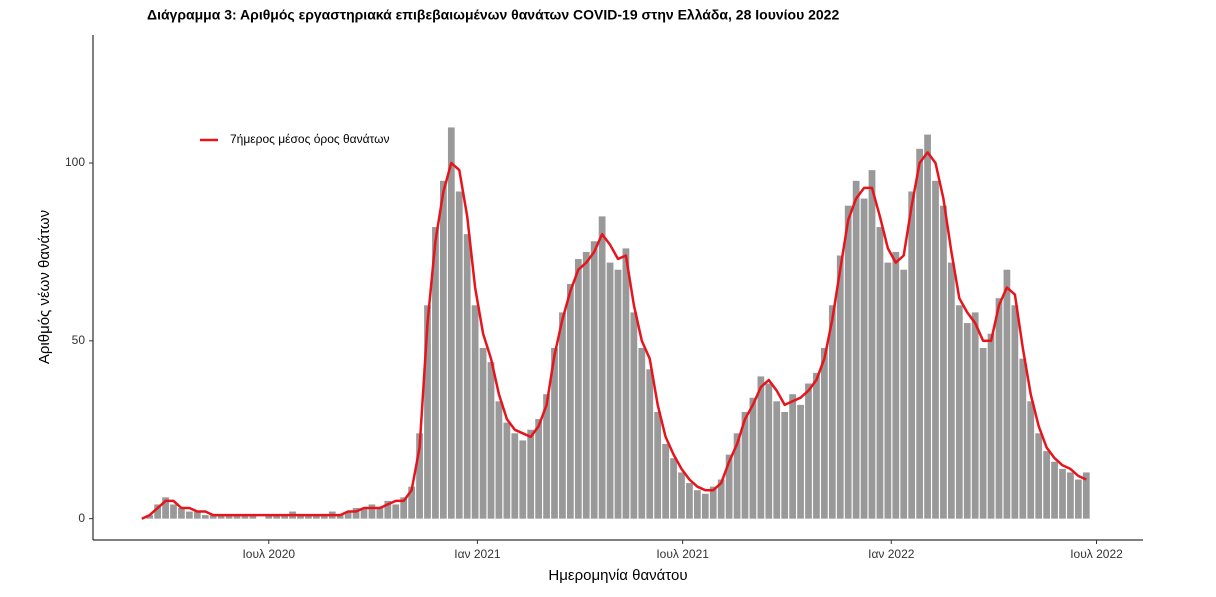 The image size is (1216, 597). What do you see at coordinates (682, 554) in the screenshot?
I see `x-tick-label: Ιουλ 2021` at bounding box center [682, 554].